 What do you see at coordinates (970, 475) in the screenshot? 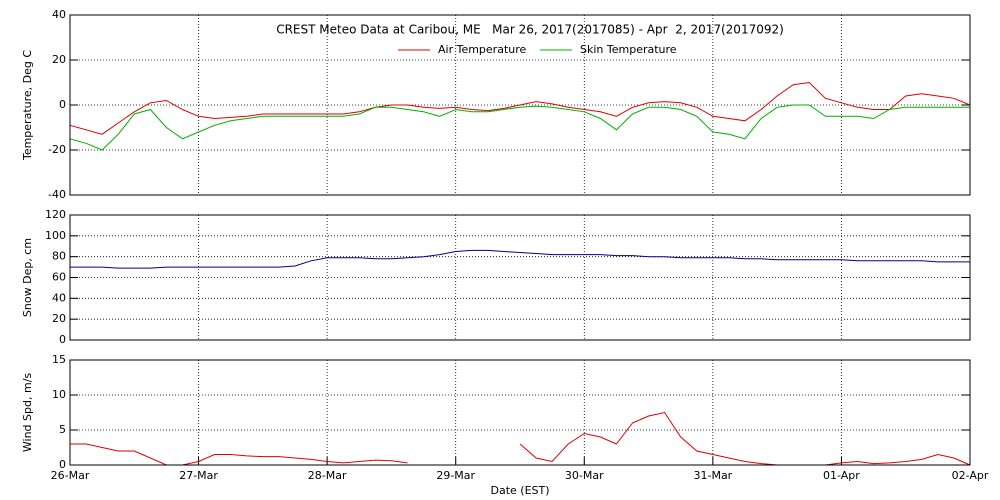
I see `x-tick-label: 02-Apr` at bounding box center [970, 475].